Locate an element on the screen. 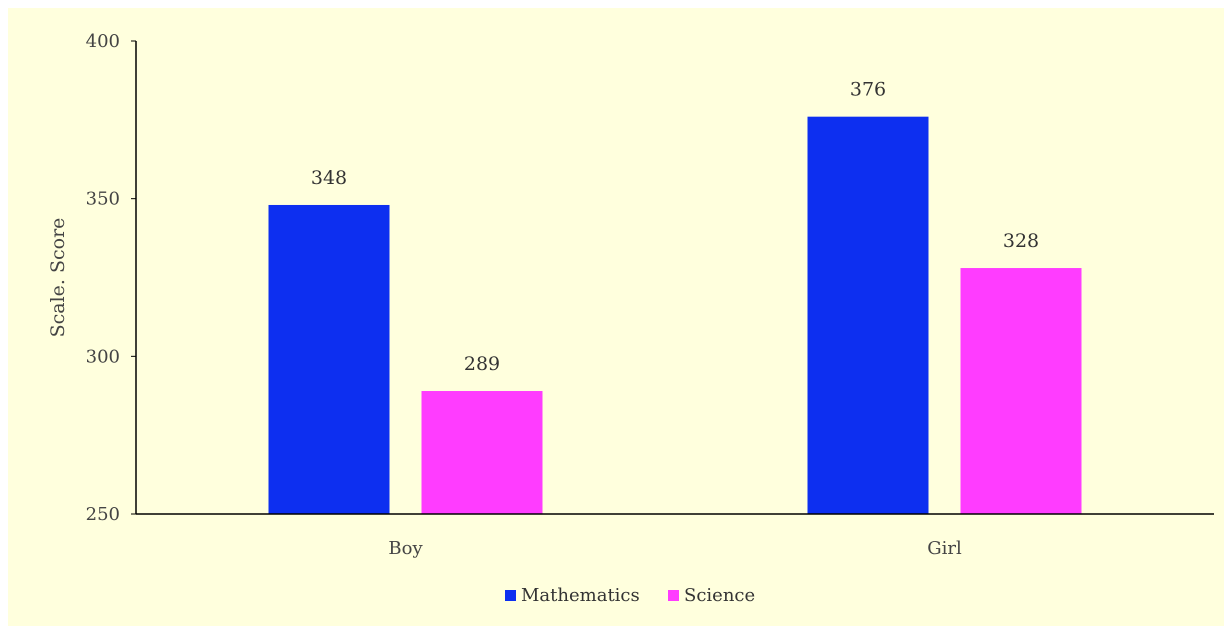  legend-label-mathematics: Mathematics is located at coordinates (580, 595).